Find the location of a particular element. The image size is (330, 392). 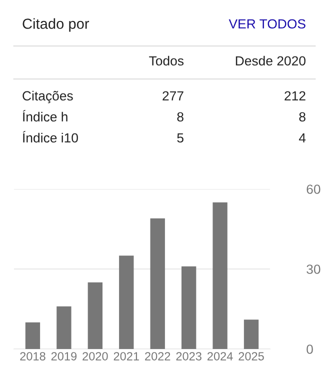

x-tick-label: 2025 is located at coordinates (251, 356).